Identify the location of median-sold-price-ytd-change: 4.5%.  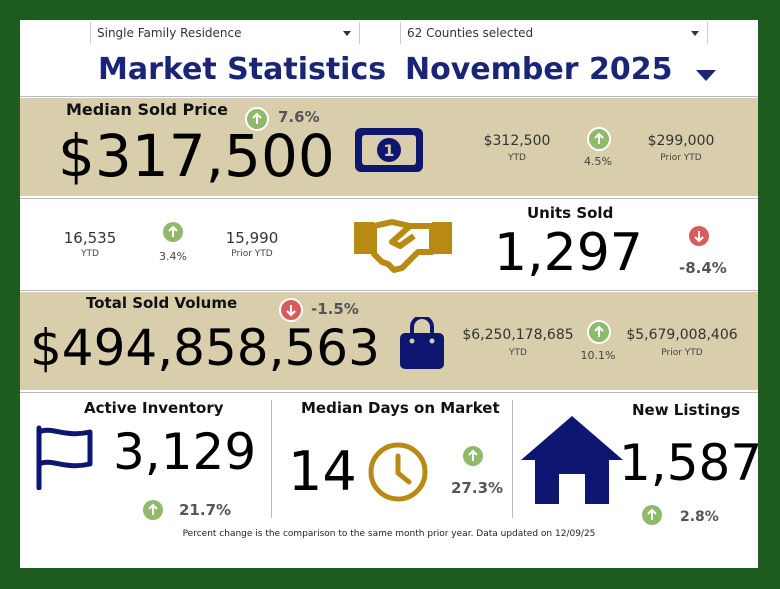
(598, 161).